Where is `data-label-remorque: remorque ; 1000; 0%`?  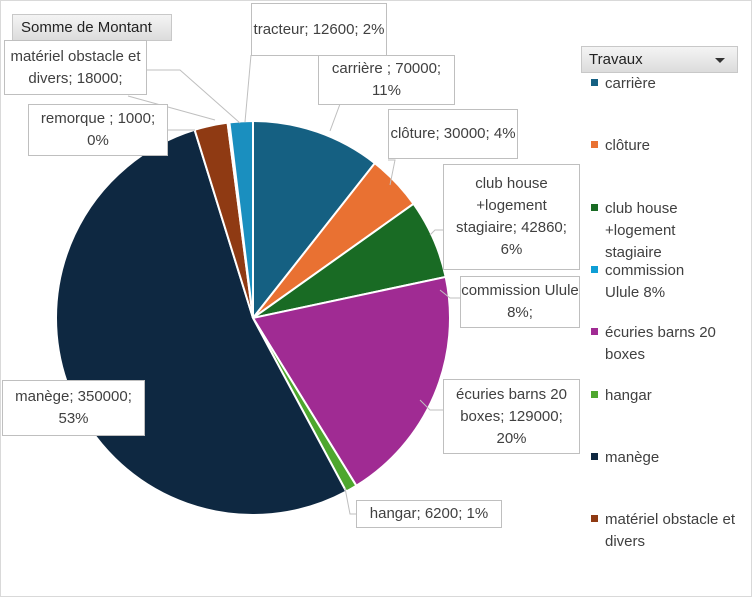
data-label-remorque: remorque ; 1000; 0% is located at coordinates (98, 130).